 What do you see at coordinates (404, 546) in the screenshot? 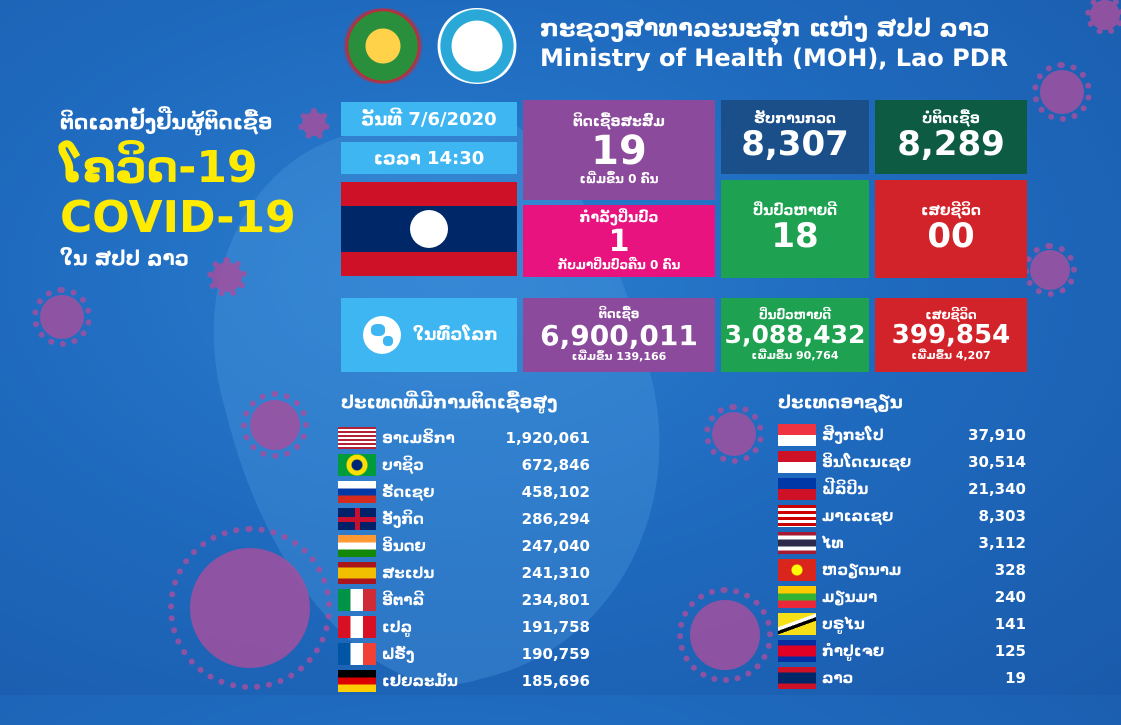
I see `top-country-name: ອິນດຍ` at bounding box center [404, 546].